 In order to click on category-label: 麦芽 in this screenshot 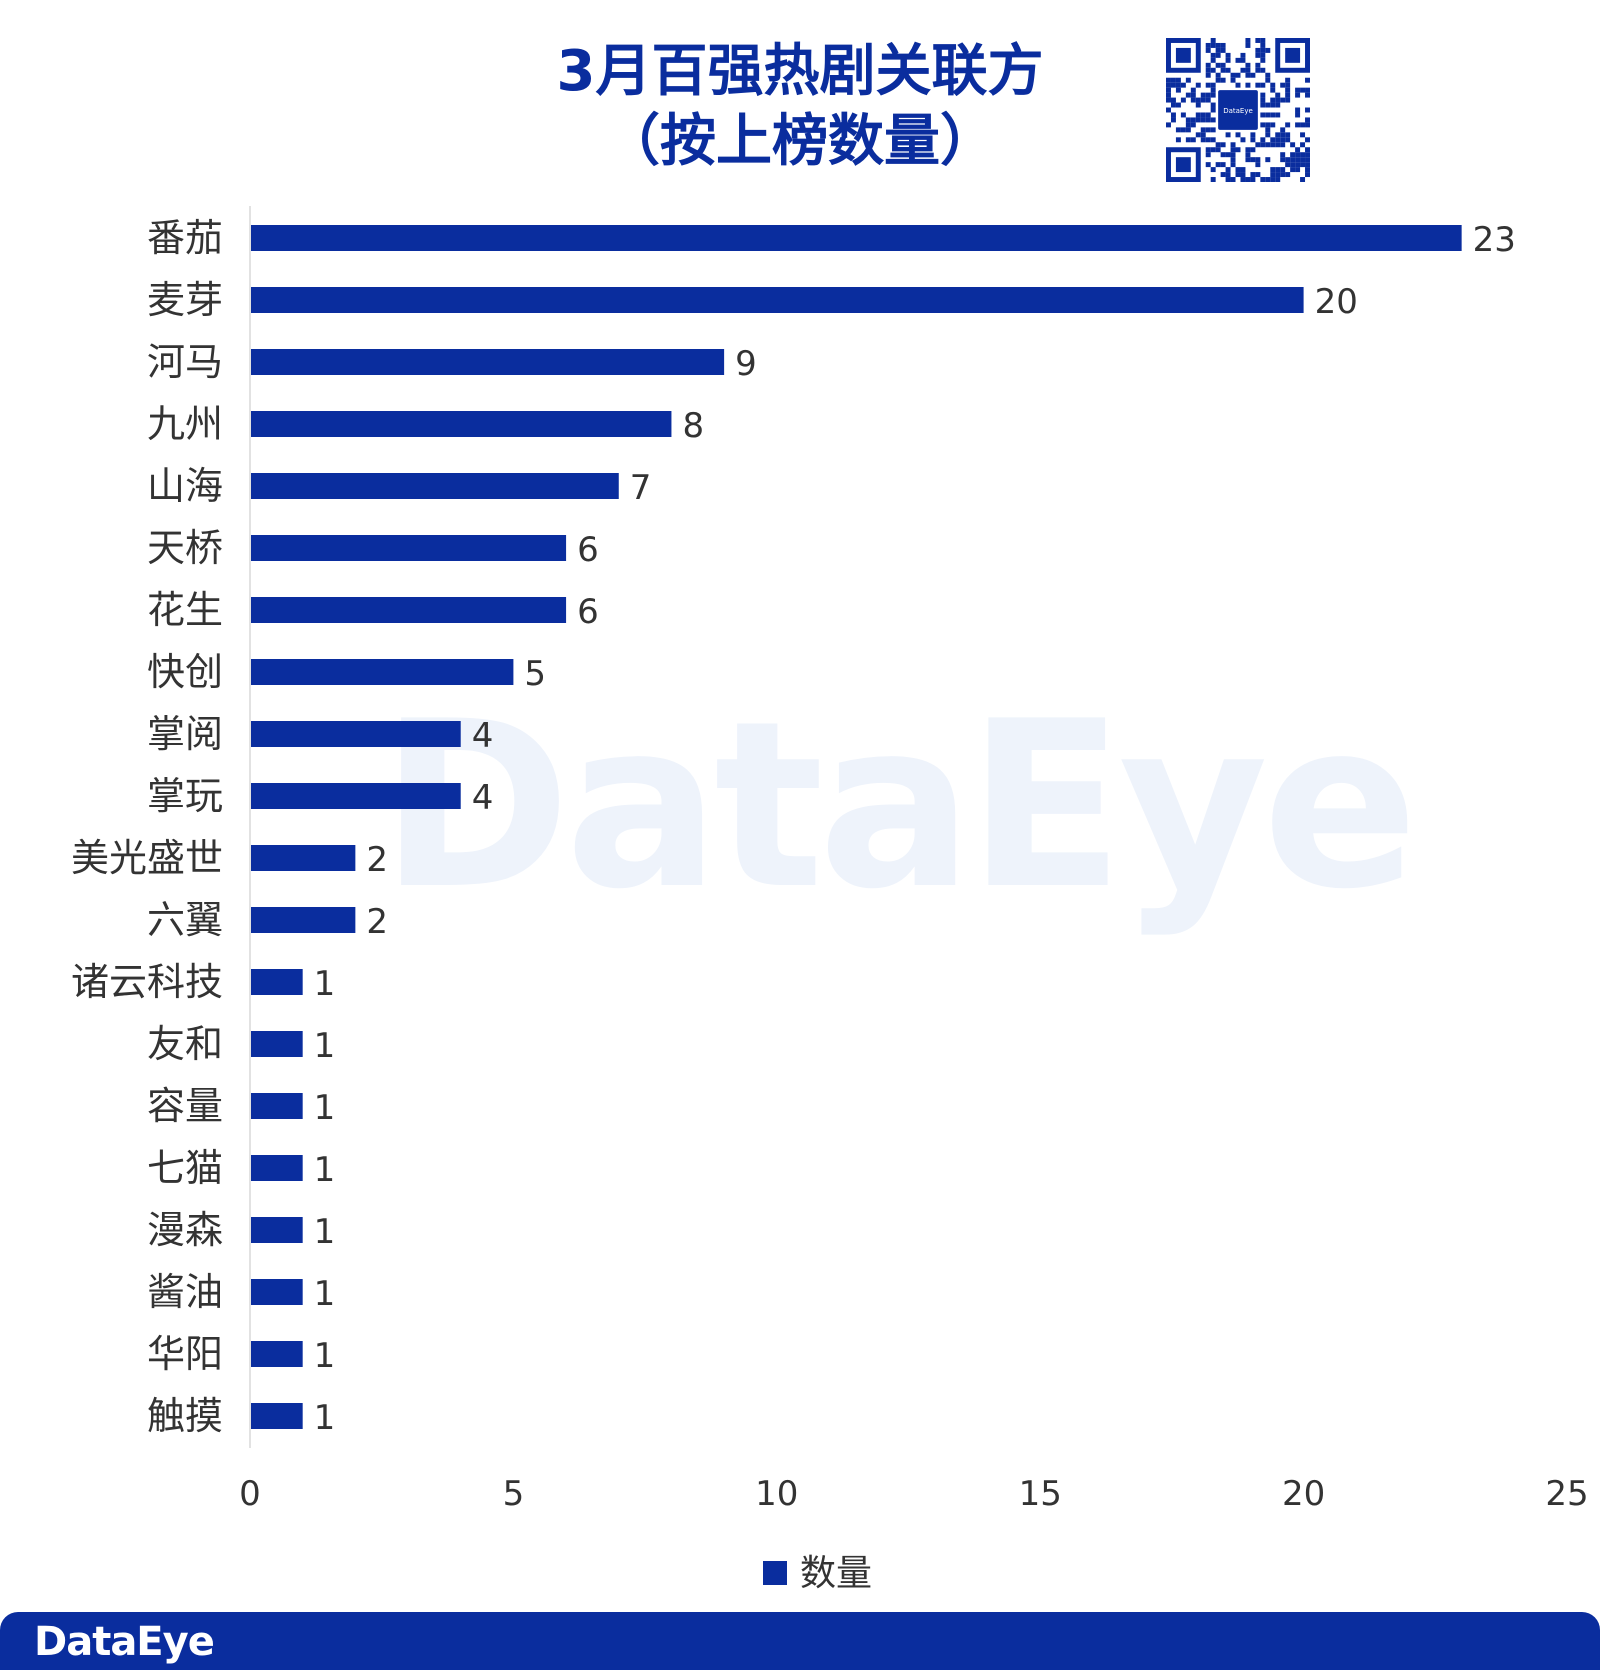, I will do `click(185, 300)`.